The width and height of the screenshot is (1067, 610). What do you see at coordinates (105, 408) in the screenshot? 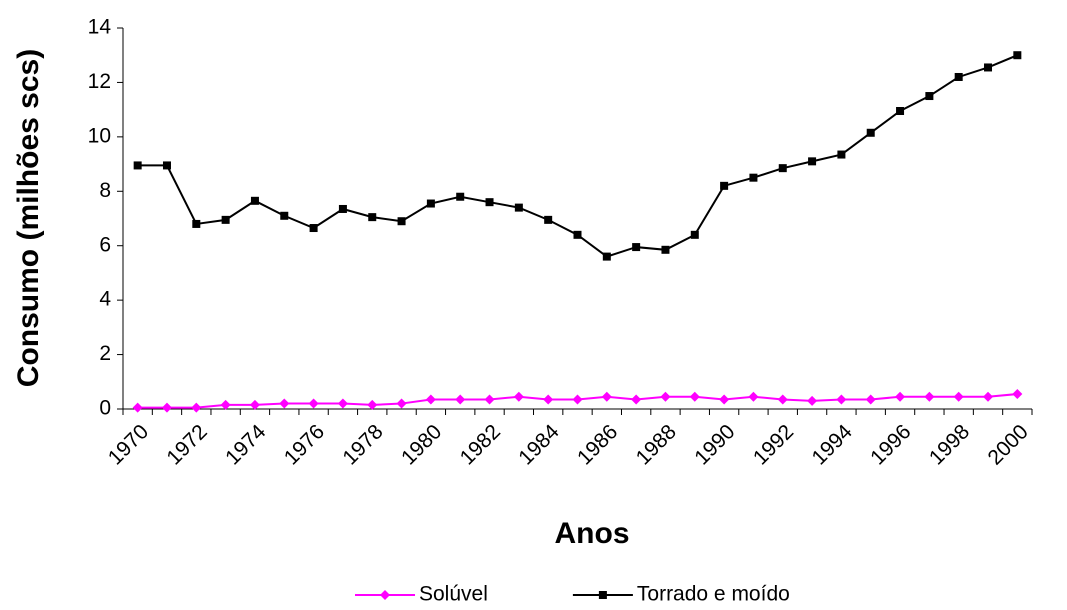
I see `y-tick-label: 0` at bounding box center [105, 408].